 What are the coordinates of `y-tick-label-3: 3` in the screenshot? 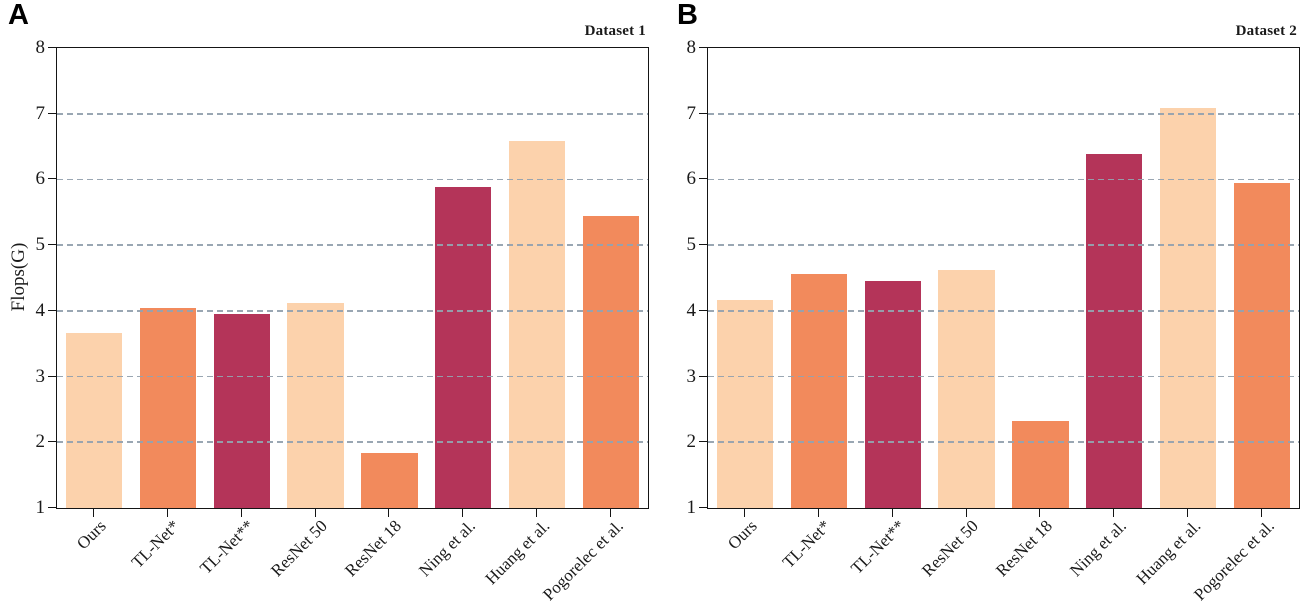 It's located at (40, 376).